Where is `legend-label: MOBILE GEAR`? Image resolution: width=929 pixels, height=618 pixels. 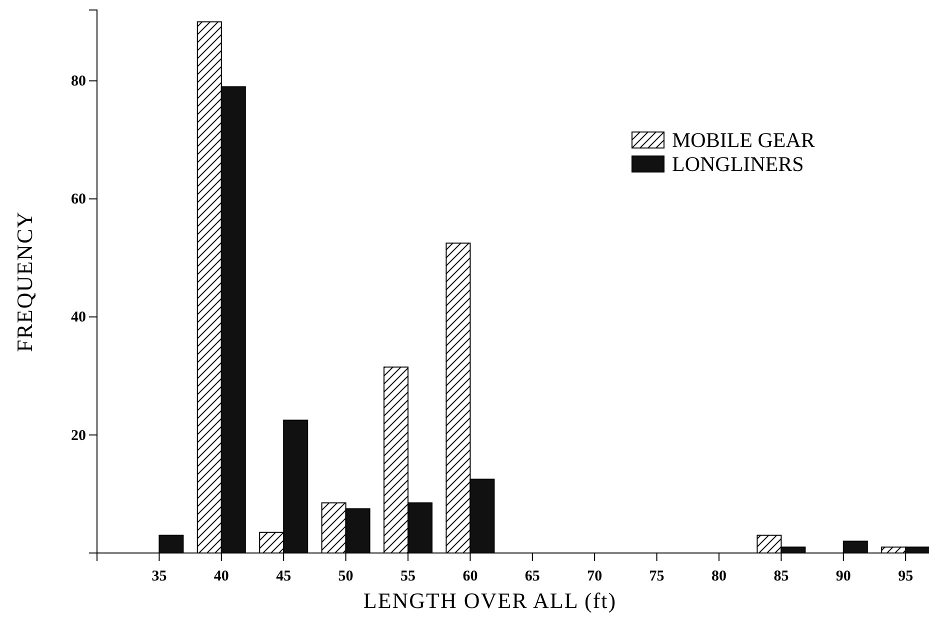 legend-label: MOBILE GEAR is located at coordinates (743, 140).